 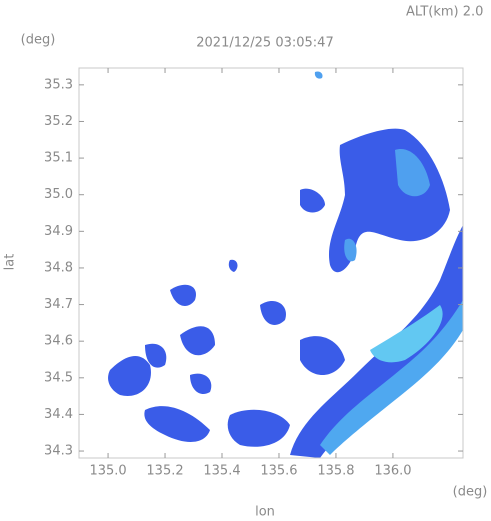 I want to click on chart-title: 2021/12/25 03:05:47, so click(x=264, y=43).